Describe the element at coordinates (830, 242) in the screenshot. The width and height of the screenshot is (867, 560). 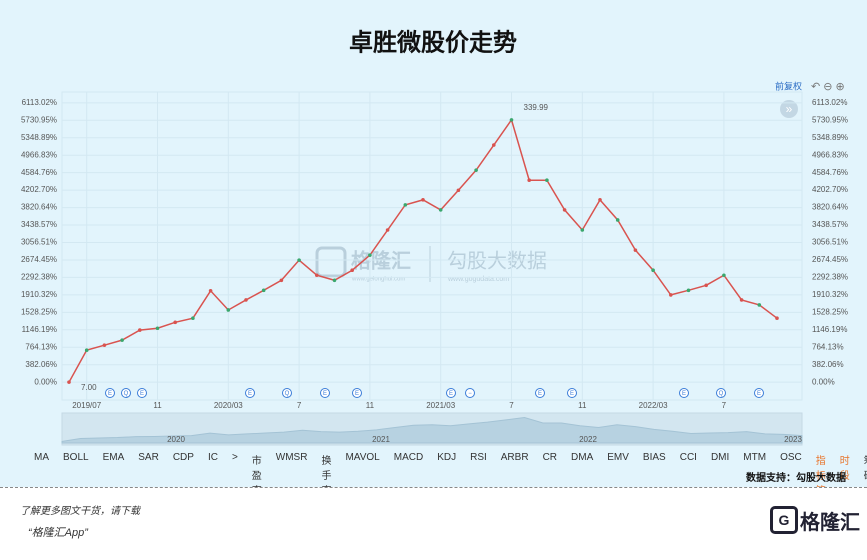
I see `y2-tick-label: 3056.51%` at that location.